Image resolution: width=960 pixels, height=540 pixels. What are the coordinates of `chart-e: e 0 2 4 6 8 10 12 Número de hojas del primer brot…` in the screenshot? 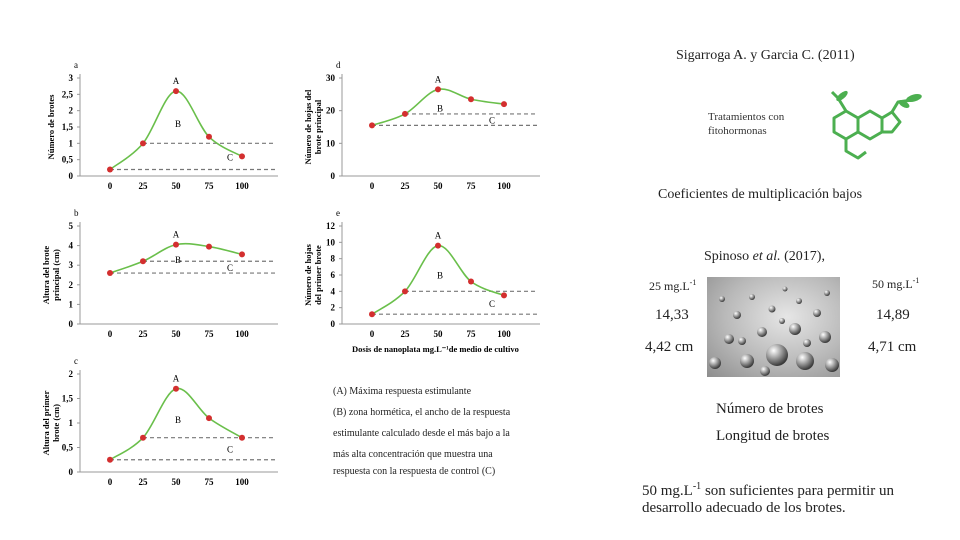 It's located at (425, 279).